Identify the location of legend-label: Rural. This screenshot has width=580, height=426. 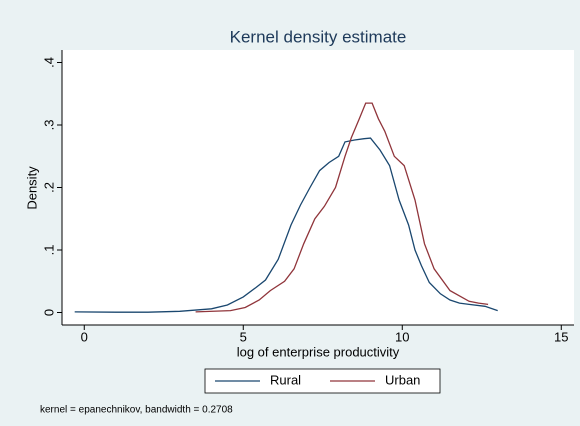
(285, 379).